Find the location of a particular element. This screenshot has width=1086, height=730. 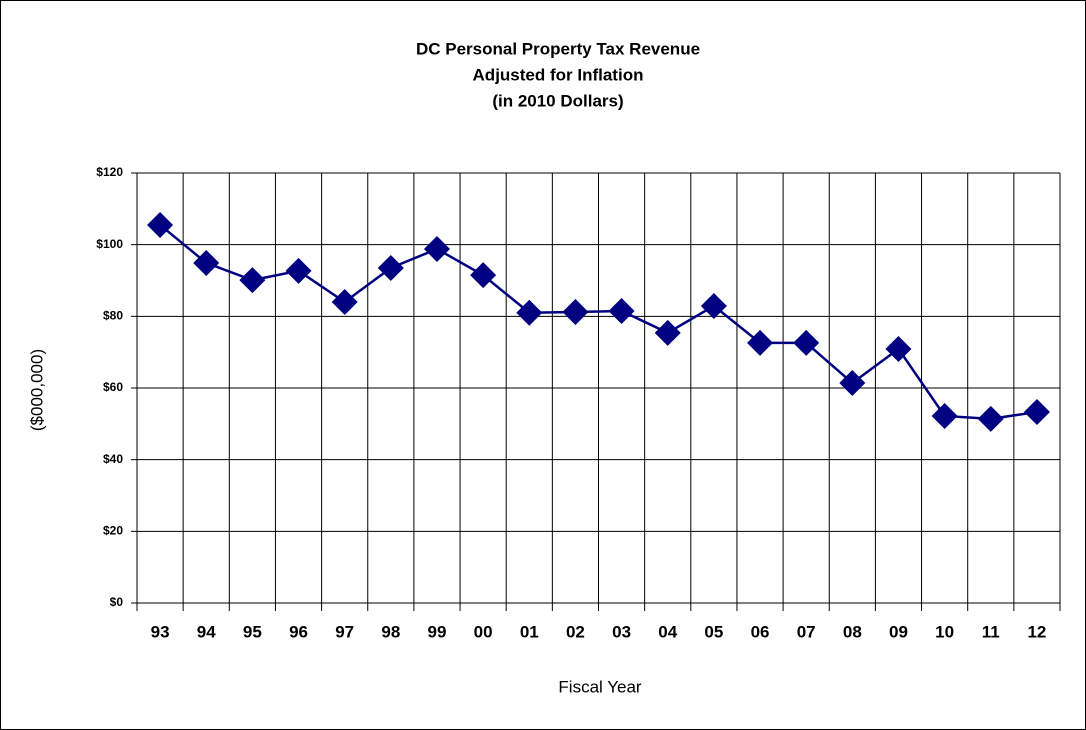

x-tick-label: 09 is located at coordinates (898, 631).